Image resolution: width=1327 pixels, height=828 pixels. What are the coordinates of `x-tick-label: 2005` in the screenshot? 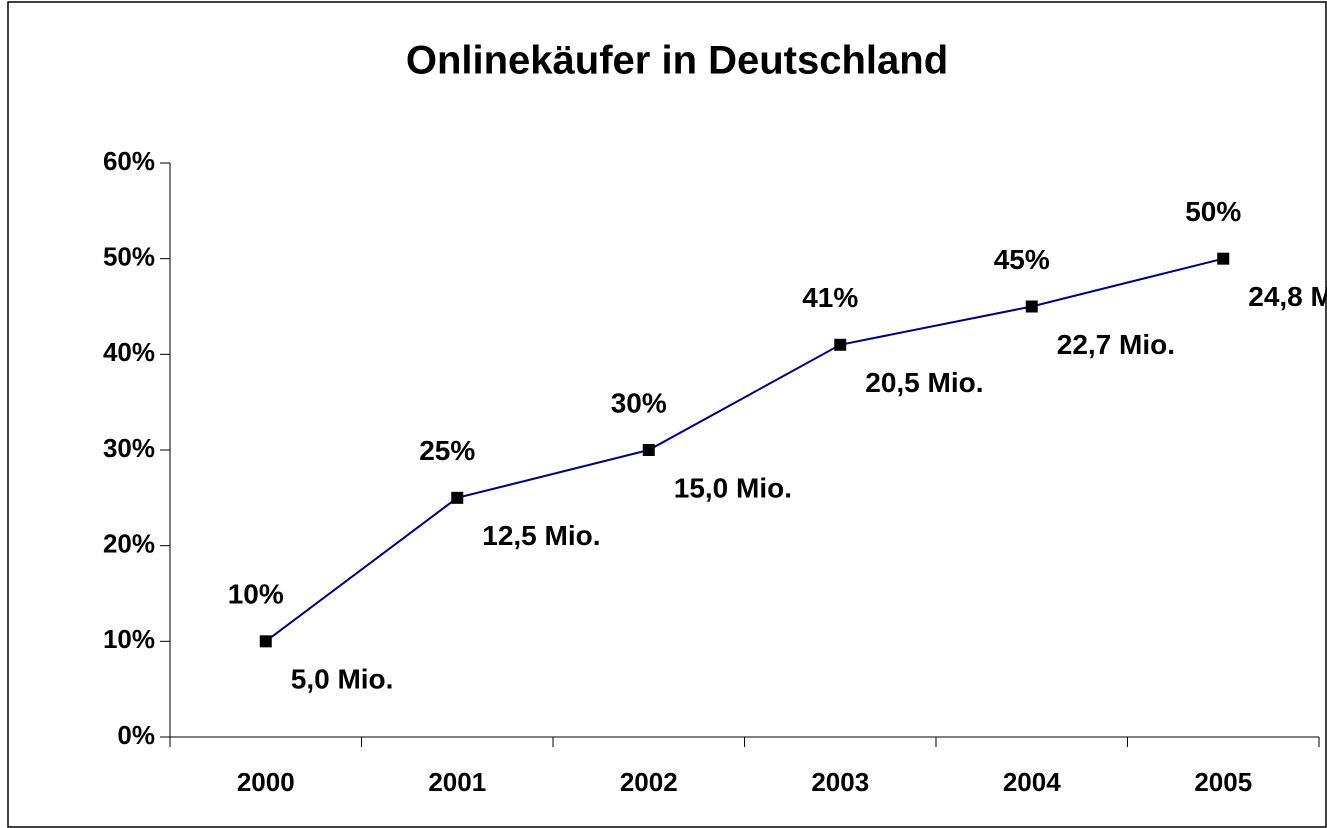 It's located at (1223, 782).